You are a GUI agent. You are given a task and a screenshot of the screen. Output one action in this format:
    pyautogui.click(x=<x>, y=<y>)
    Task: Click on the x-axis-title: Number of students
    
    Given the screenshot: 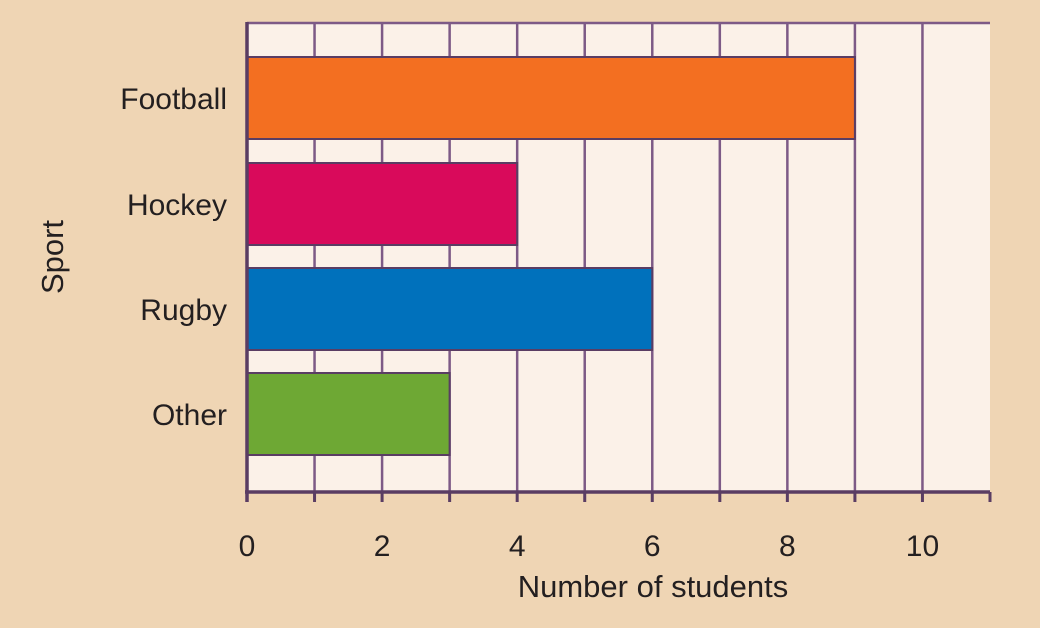 What is the action you would take?
    pyautogui.click(x=653, y=586)
    